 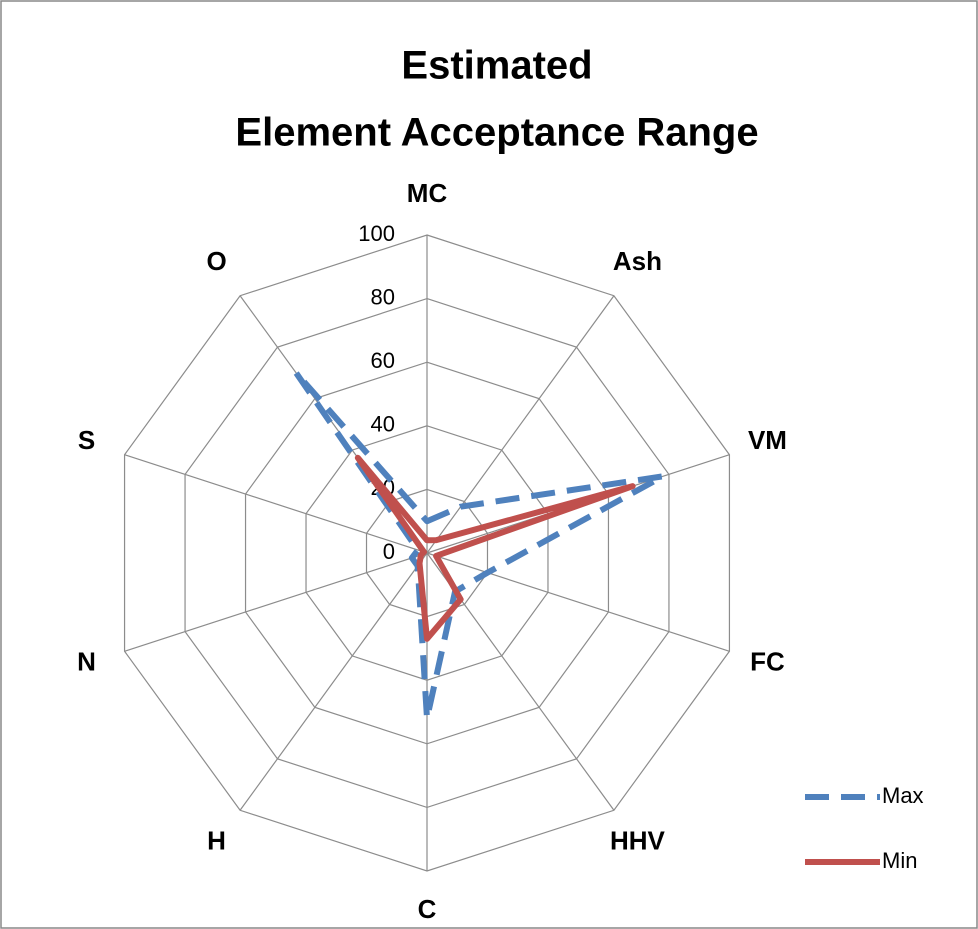 I want to click on category-label: C, so click(x=427, y=909).